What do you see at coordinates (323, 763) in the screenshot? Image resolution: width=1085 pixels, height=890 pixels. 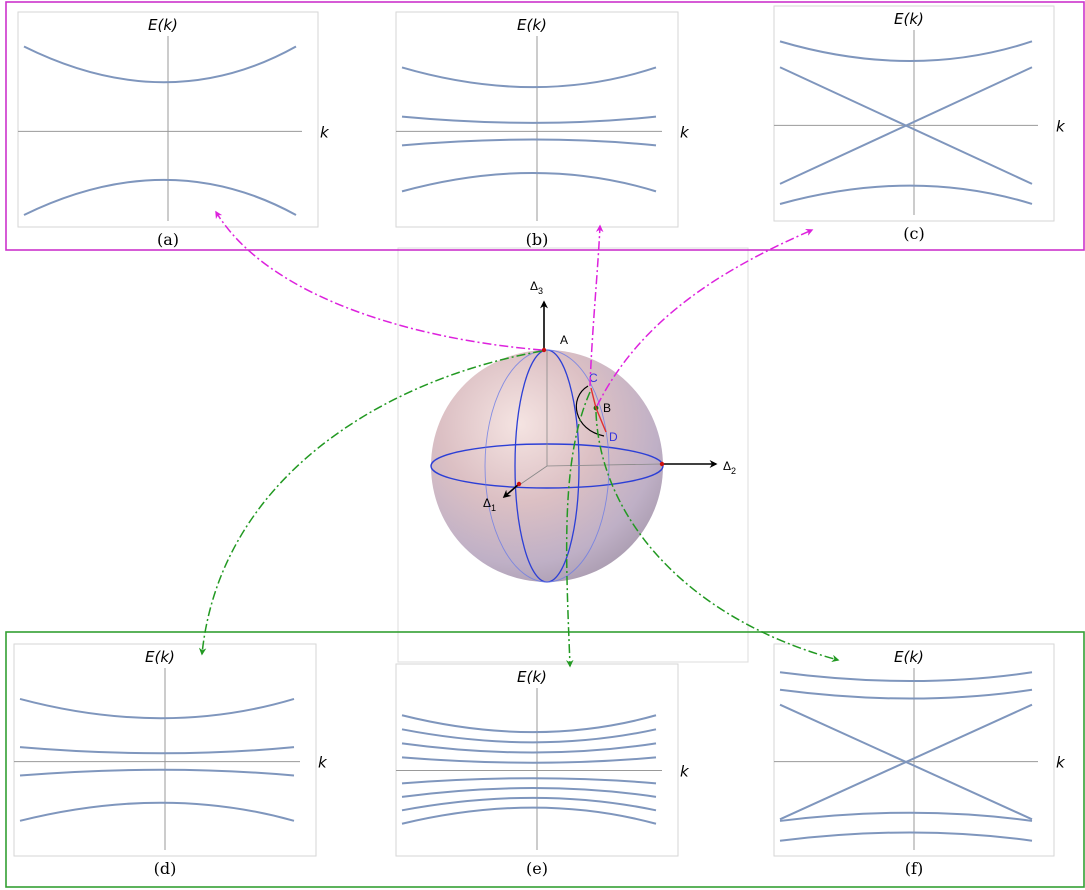 I see `panel-d-x-label: k` at bounding box center [323, 763].